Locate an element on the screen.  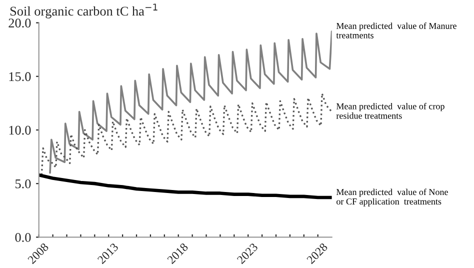
y-tick-label: 5.0 is located at coordinates (23, 183).